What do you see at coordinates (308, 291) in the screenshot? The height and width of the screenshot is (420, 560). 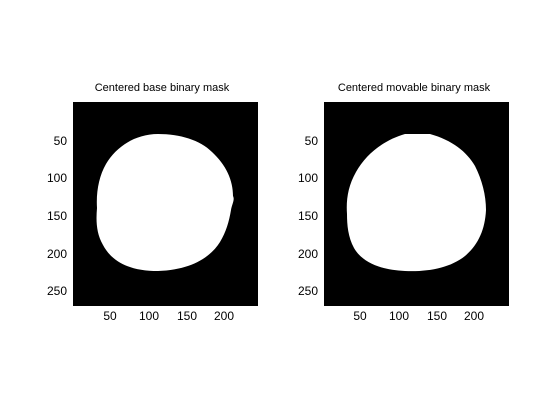 I see `right-y-tick-label: 250` at bounding box center [308, 291].